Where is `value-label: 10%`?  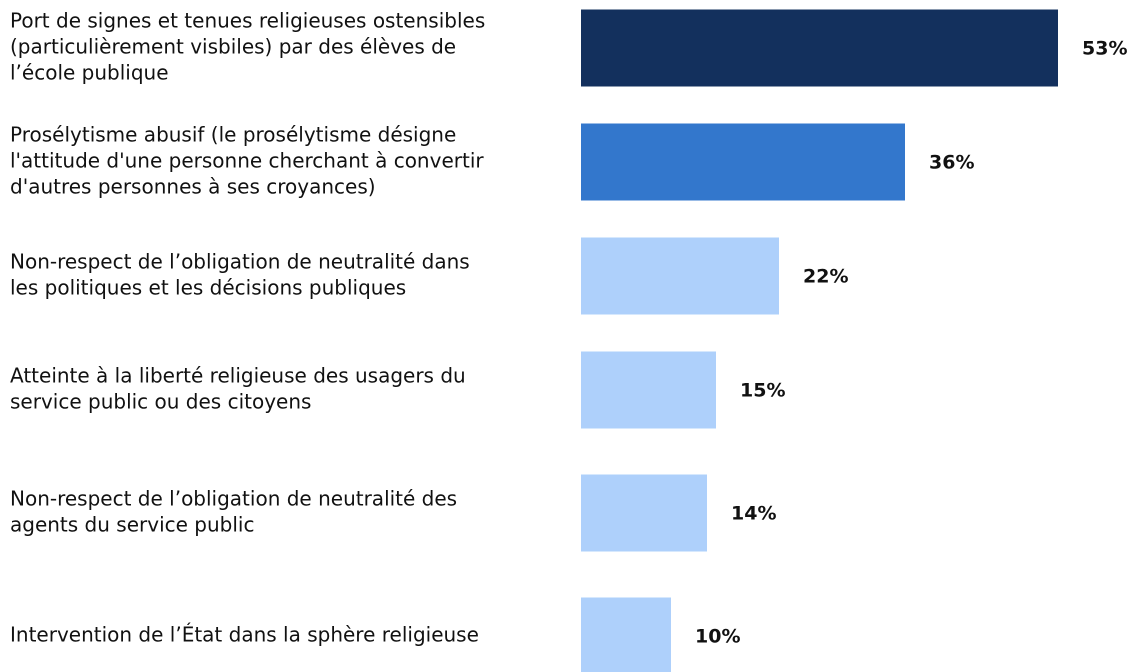 value-label: 10% is located at coordinates (717, 637).